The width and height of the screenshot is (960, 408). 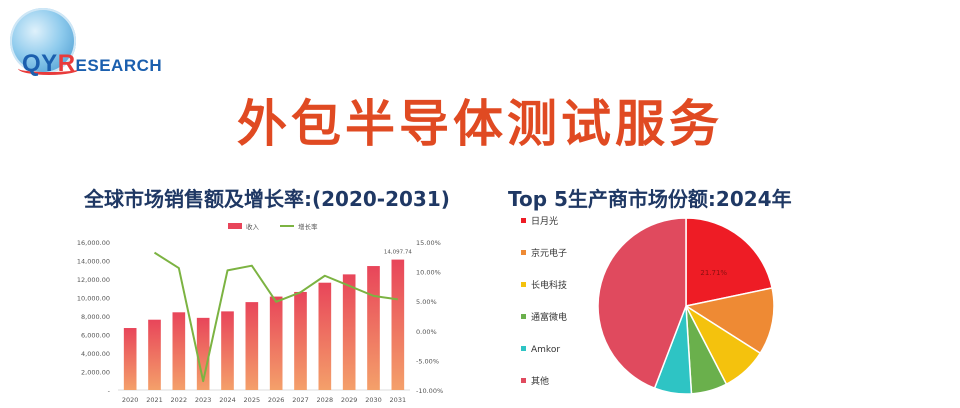 I want to click on left-y-tick-label: 2,000.00, so click(x=95, y=373).